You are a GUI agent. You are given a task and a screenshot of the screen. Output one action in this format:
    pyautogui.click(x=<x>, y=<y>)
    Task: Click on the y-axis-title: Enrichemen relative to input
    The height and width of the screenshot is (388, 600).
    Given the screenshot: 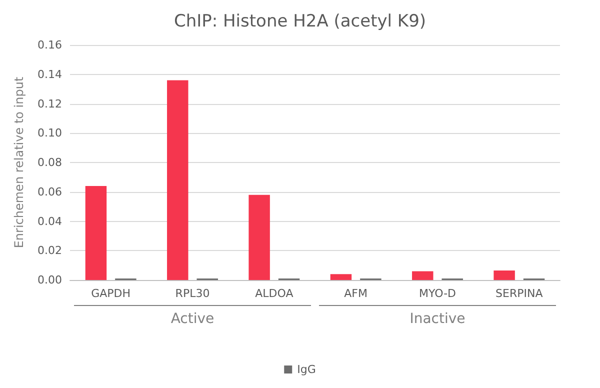 What is the action you would take?
    pyautogui.click(x=19, y=162)
    